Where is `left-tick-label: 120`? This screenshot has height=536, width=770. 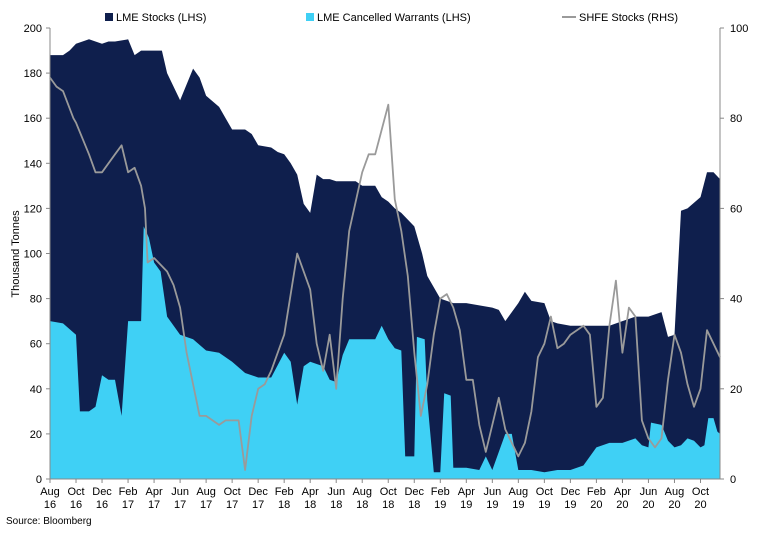
left-tick-label: 120 is located at coordinates (33, 209).